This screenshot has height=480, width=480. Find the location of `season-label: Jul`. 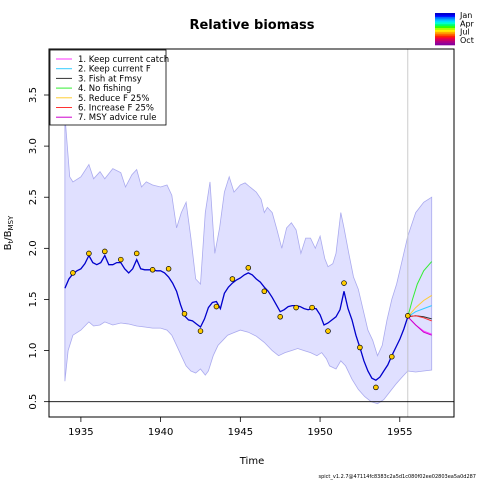

season-label: Jul is located at coordinates (464, 32).